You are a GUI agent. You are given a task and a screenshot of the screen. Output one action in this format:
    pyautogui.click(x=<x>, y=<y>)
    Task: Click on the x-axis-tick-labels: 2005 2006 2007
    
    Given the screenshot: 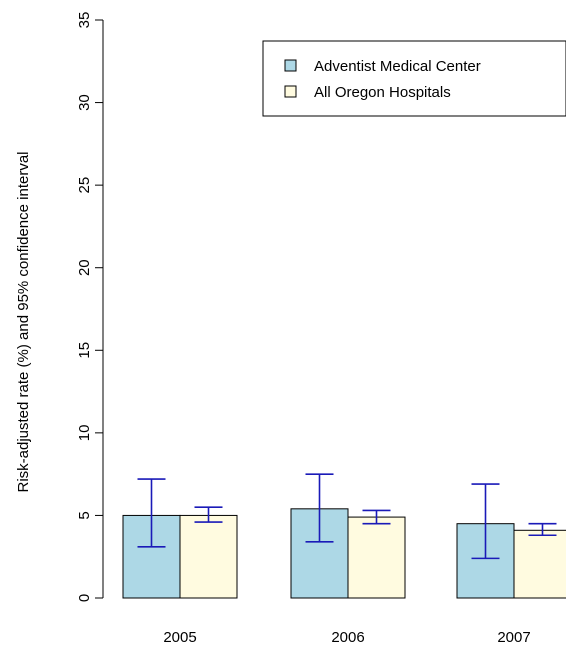 What is the action you would take?
    pyautogui.click(x=346, y=637)
    